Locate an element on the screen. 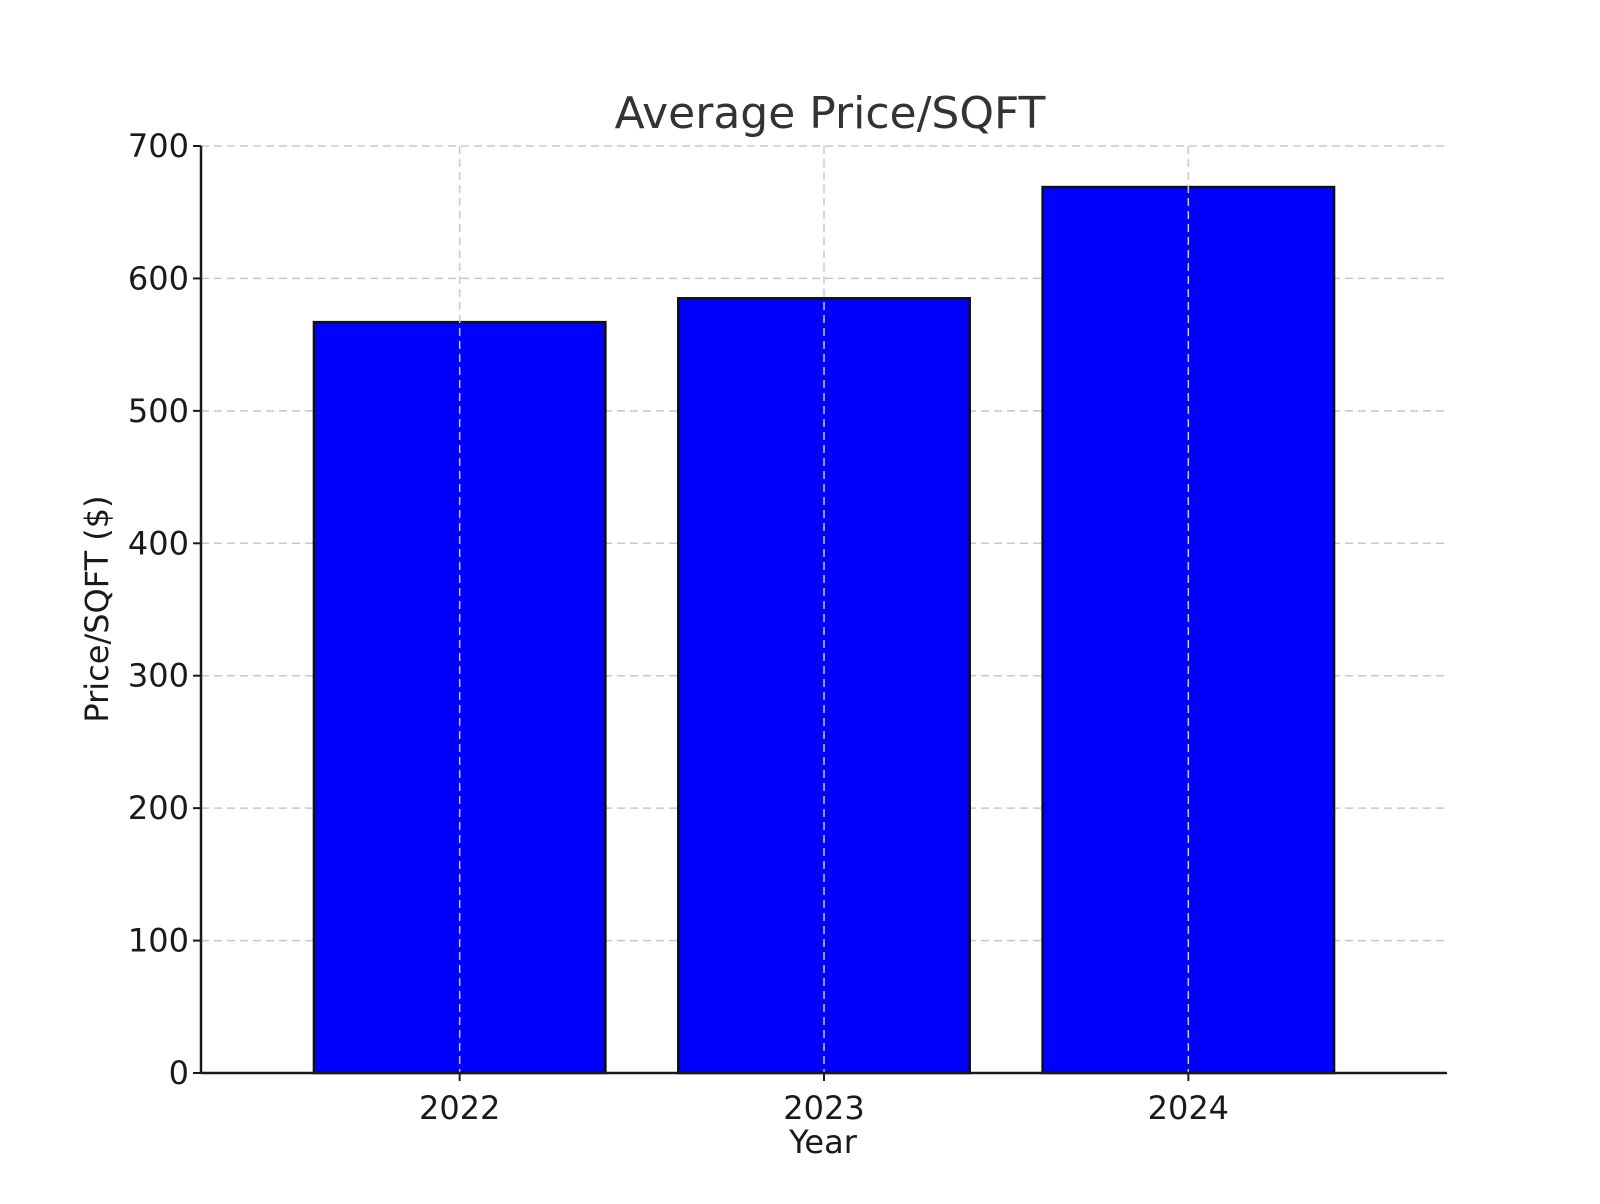 This screenshot has height=1204, width=1600. y-tick-label: 500 is located at coordinates (158, 411).